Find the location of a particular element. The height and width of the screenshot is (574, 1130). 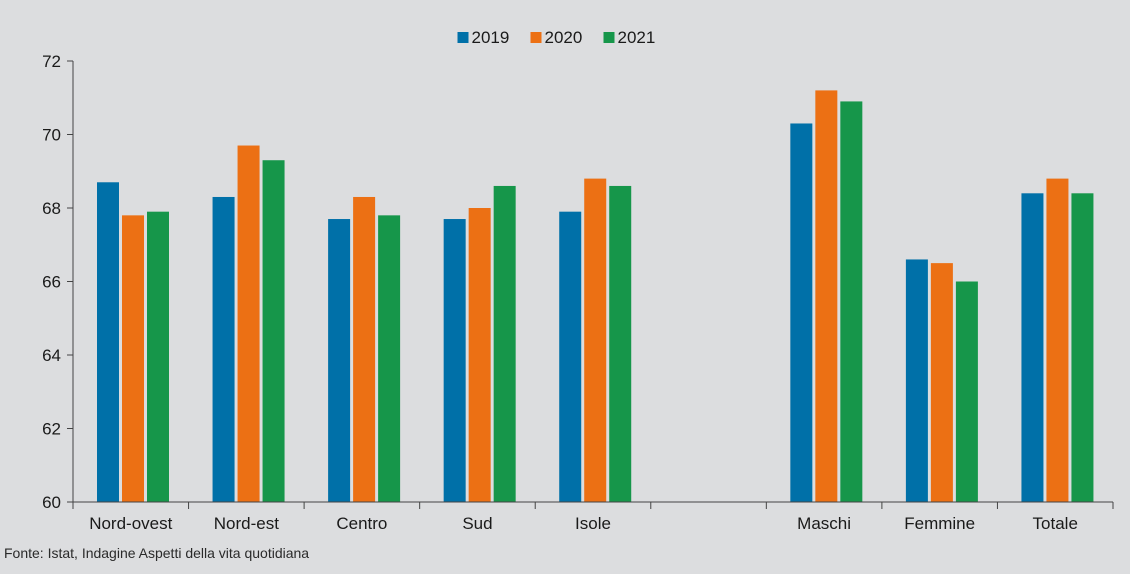

bar-2019-centro is located at coordinates (339, 360).